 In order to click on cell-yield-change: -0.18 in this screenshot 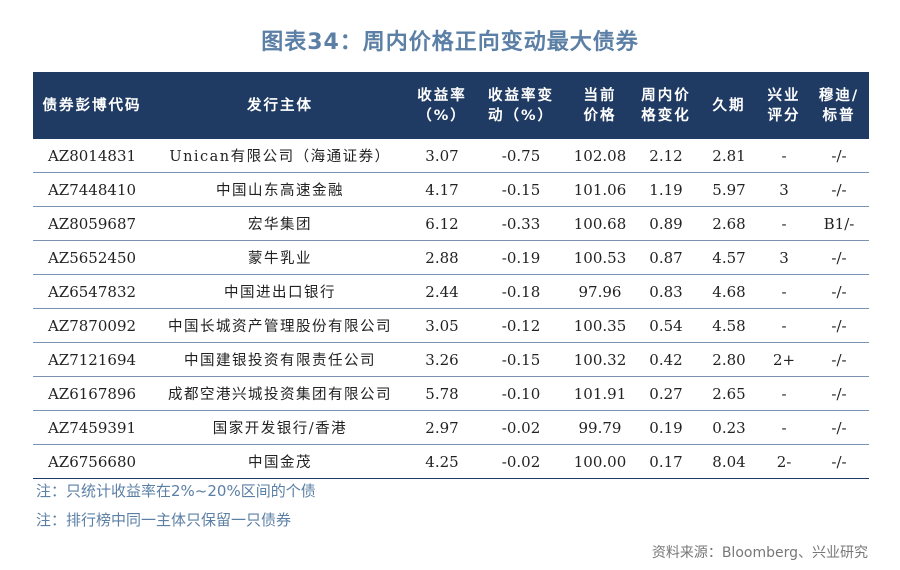, I will do `click(521, 291)`.